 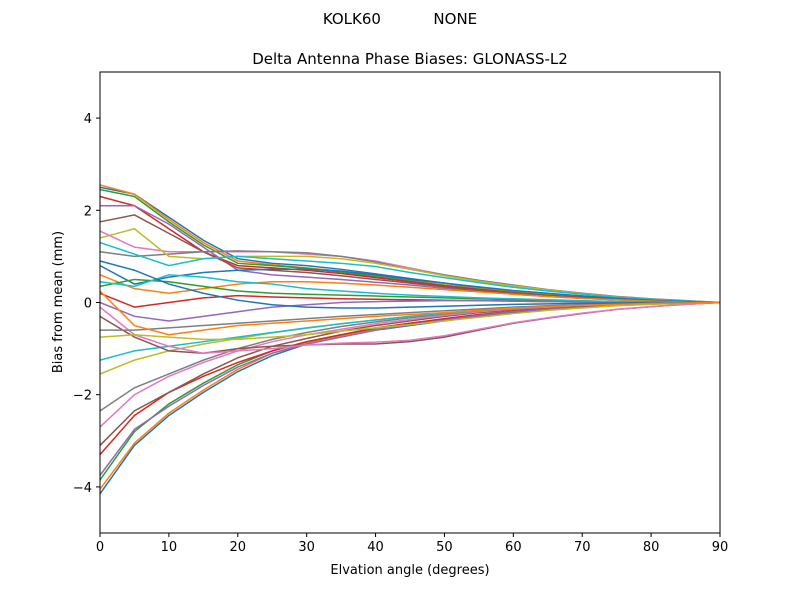 I want to click on y-axis-label: Bias from mean (mm), so click(x=58, y=302).